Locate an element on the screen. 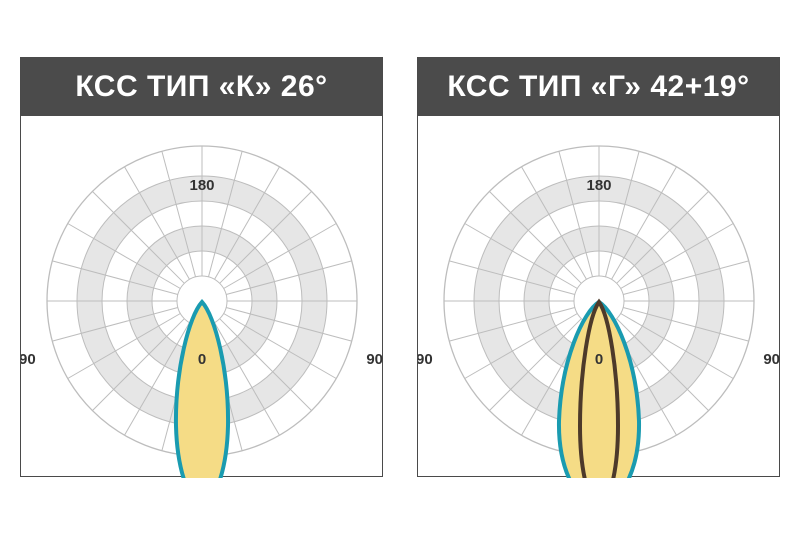 The width and height of the screenshot is (800, 534). light-curve-g-inner is located at coordinates (599, 388).